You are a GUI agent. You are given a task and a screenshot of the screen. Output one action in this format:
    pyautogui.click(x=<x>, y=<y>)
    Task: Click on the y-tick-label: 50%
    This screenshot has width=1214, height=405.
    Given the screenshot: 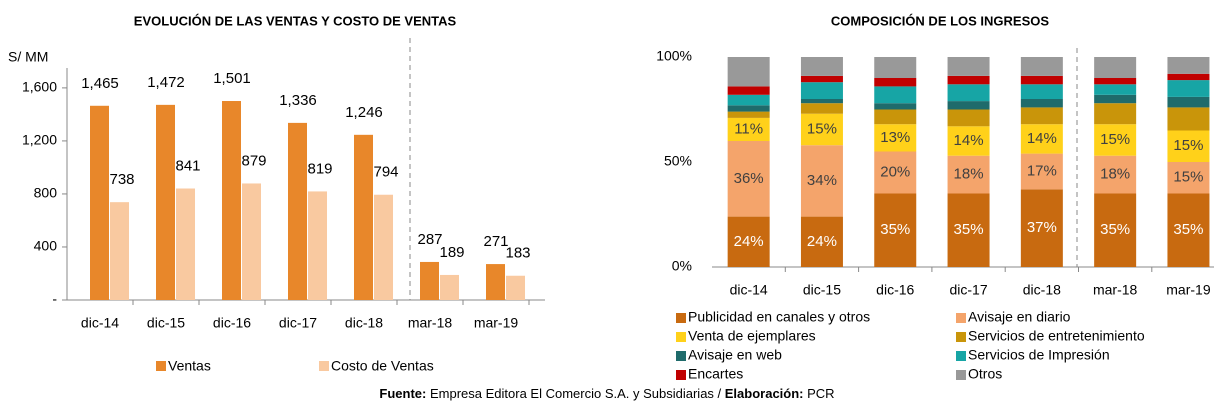 What is the action you would take?
    pyautogui.click(x=678, y=161)
    